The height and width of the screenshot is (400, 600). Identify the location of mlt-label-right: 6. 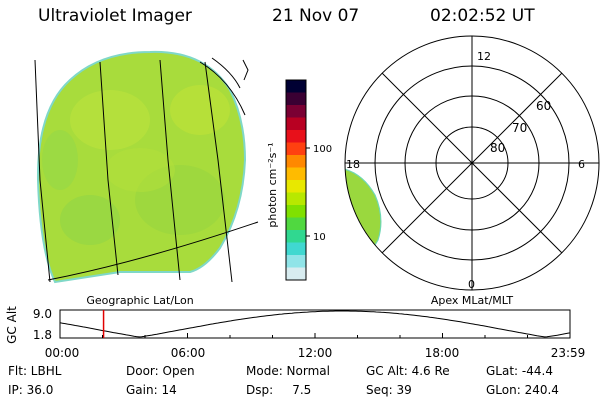
(581, 164).